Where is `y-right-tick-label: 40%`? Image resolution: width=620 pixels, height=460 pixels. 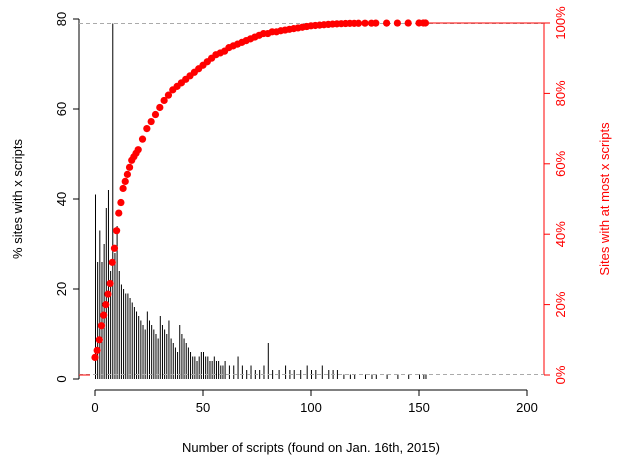 y-right-tick-label: 40% is located at coordinates (560, 234).